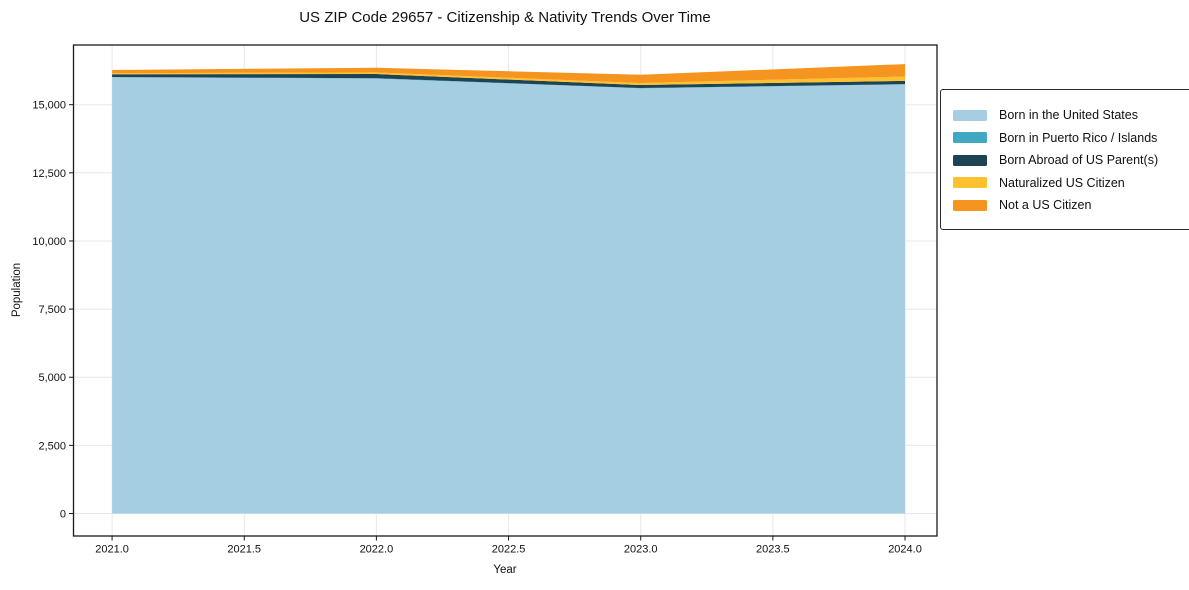 This screenshot has height=590, width=1189. I want to click on legend-item-born-in-the-united-states: Born in the United States, so click(1071, 115).